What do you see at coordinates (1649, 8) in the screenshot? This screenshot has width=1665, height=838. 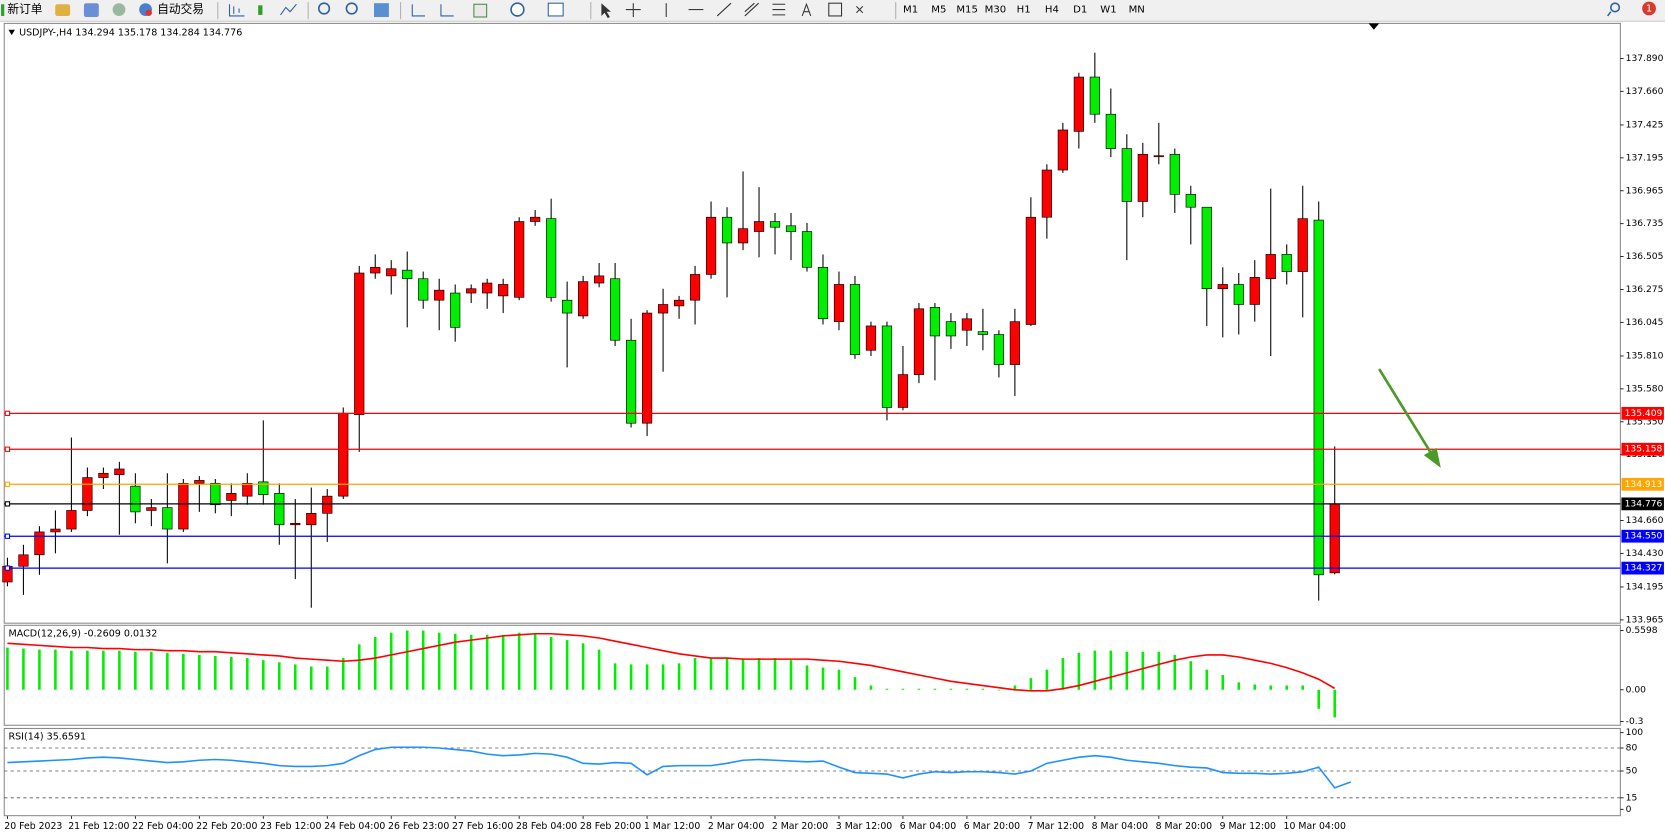 I see `notification-badge` at bounding box center [1649, 8].